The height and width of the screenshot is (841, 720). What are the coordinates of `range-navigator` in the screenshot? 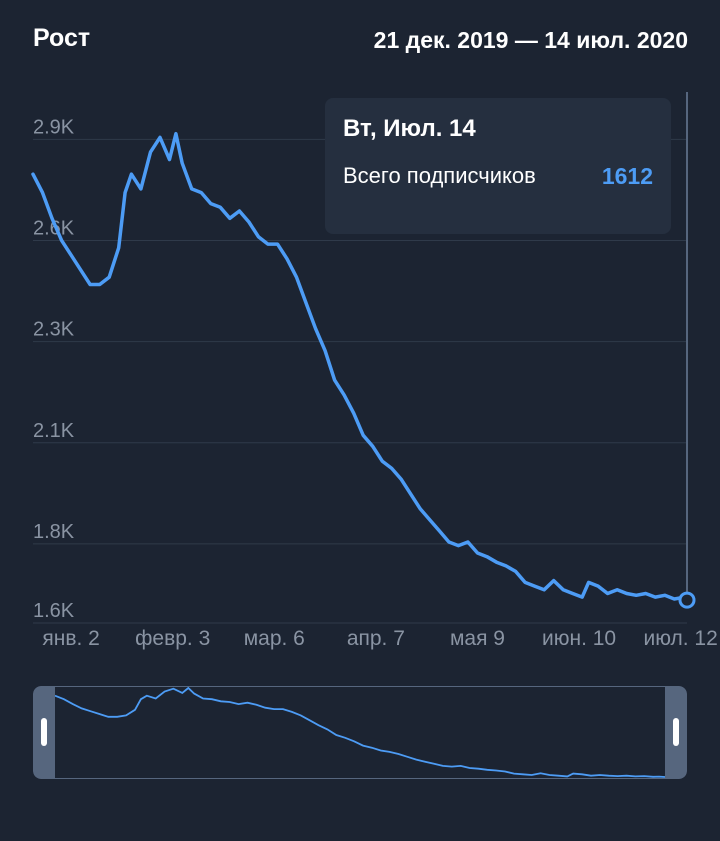 It's located at (360, 732).